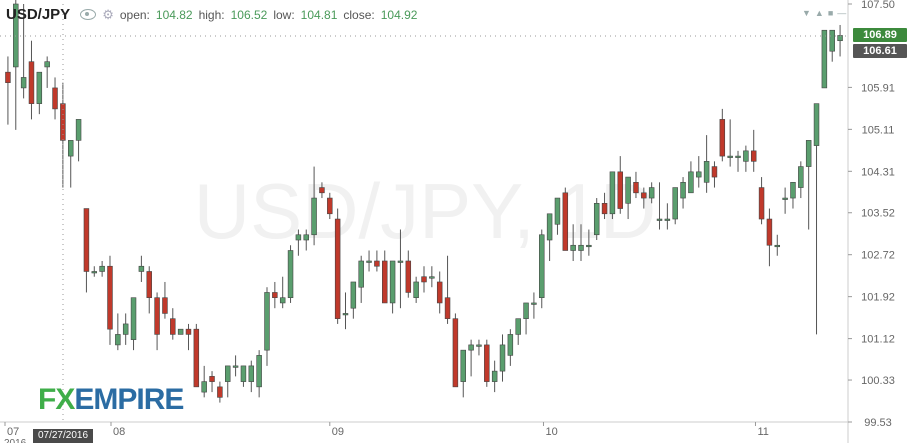 This screenshot has width=909, height=448. What do you see at coordinates (38, 14) in the screenshot?
I see `symbol-label: USD/JPY` at bounding box center [38, 14].